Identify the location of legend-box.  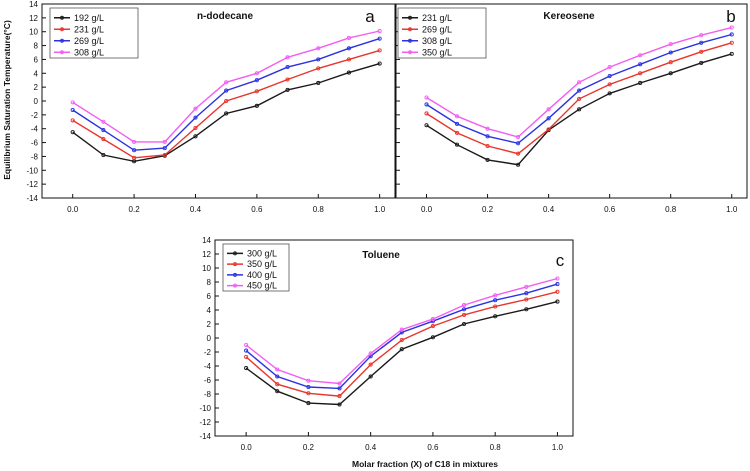
(442, 33).